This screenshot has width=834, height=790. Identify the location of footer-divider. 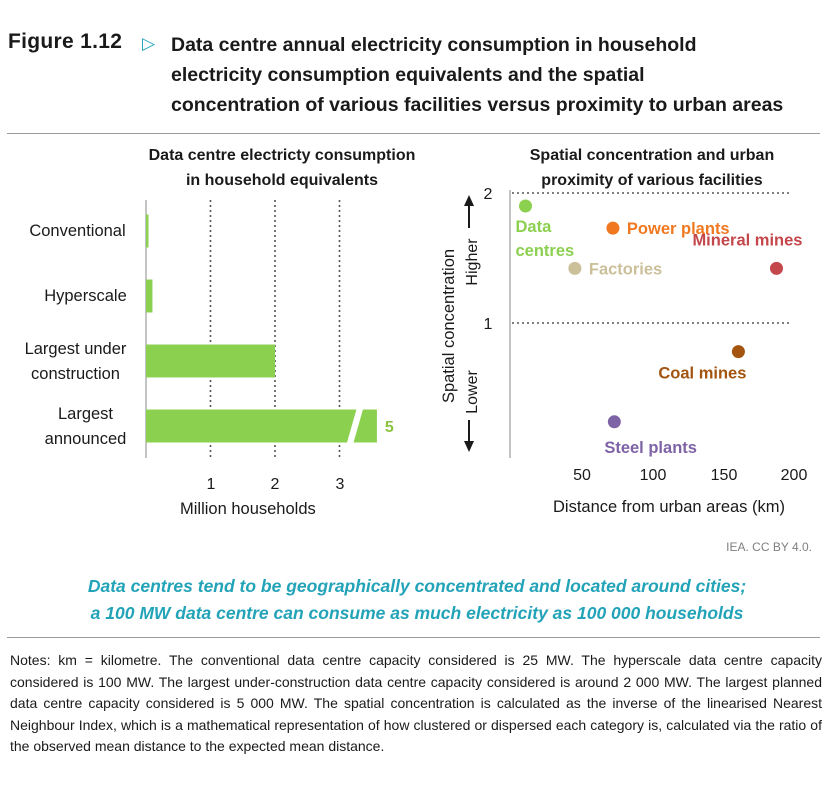
(413, 637).